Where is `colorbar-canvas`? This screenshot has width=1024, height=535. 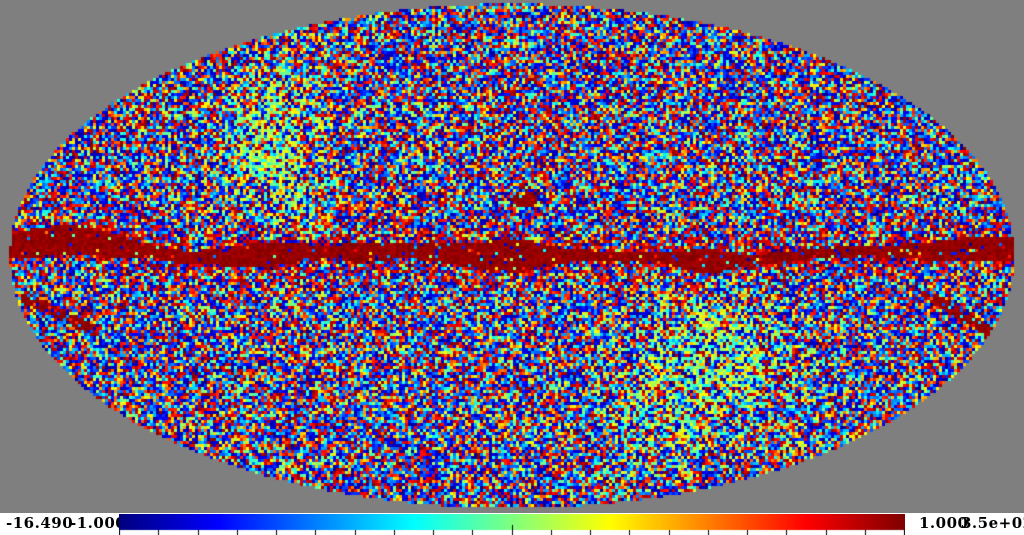
colorbar-canvas is located at coordinates (512, 524).